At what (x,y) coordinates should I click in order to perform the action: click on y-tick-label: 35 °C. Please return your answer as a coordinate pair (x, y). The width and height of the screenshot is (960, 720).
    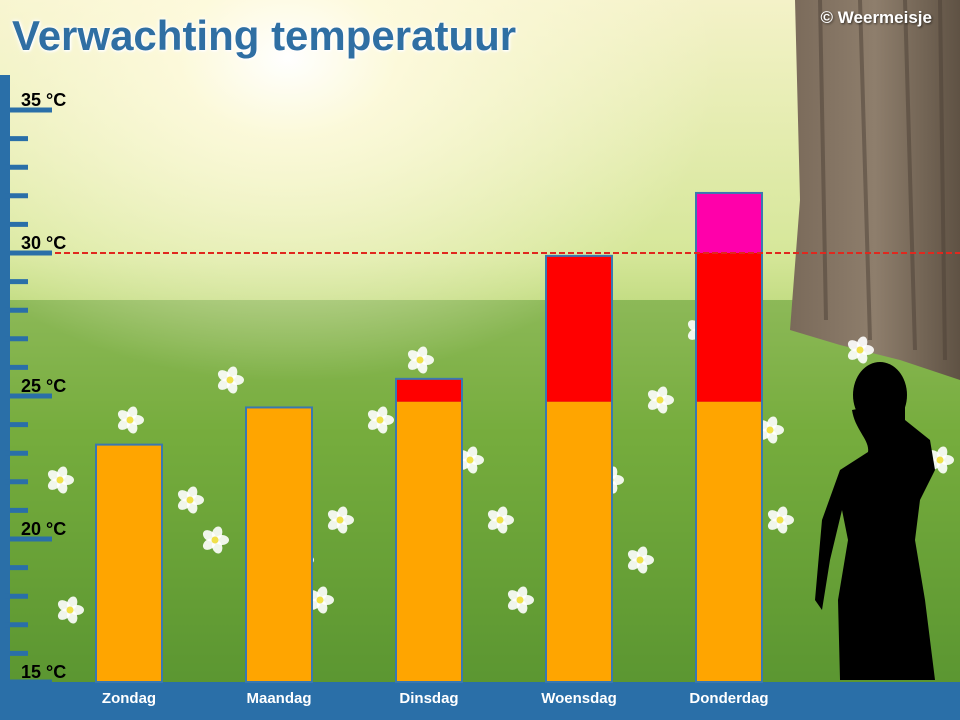
    Looking at the image, I should click on (43, 100).